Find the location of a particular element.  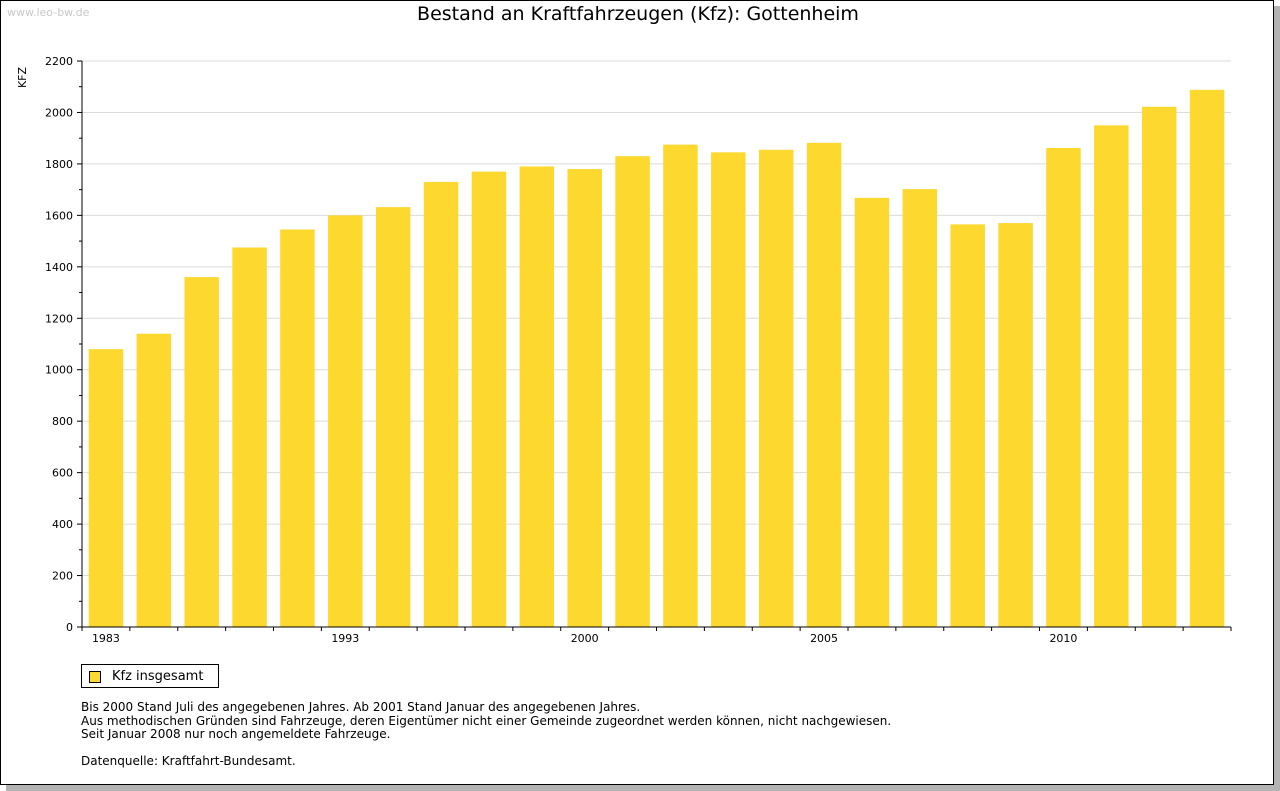

data-source: Datenquelle: Kraftfahrt-Bundesamt. is located at coordinates (188, 761).